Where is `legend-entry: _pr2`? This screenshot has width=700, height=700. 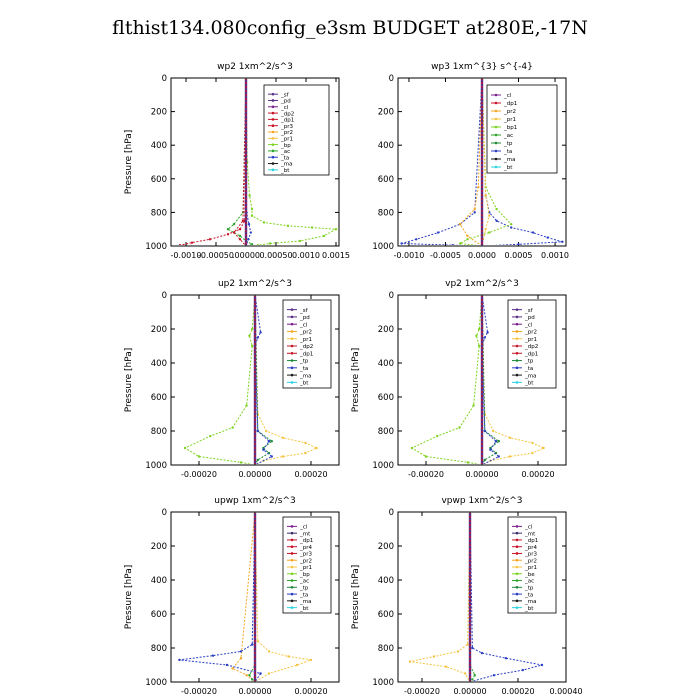
legend-entry: _pr2 is located at coordinates (530, 333).